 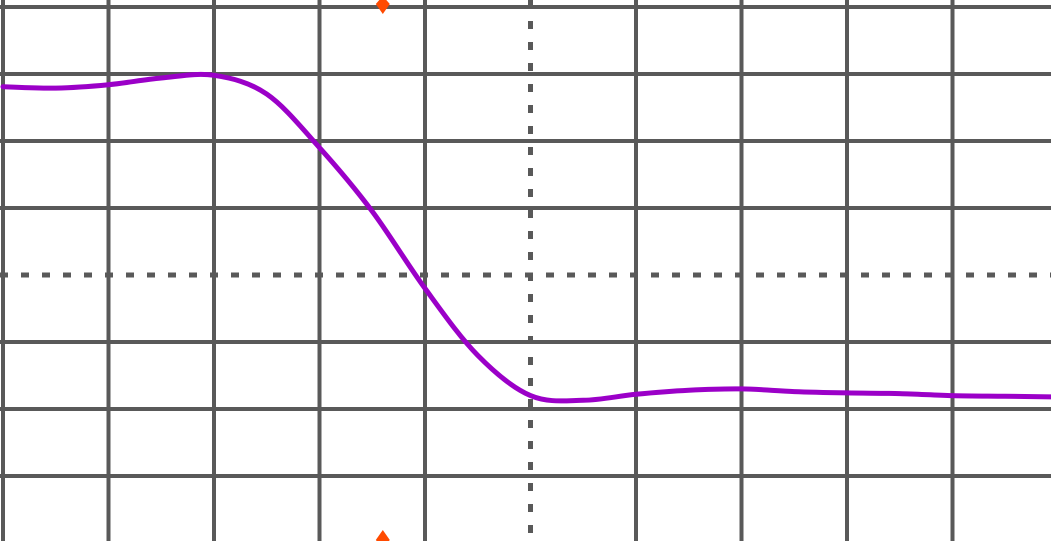 I want to click on trigger-marker-top, so click(x=382, y=7).